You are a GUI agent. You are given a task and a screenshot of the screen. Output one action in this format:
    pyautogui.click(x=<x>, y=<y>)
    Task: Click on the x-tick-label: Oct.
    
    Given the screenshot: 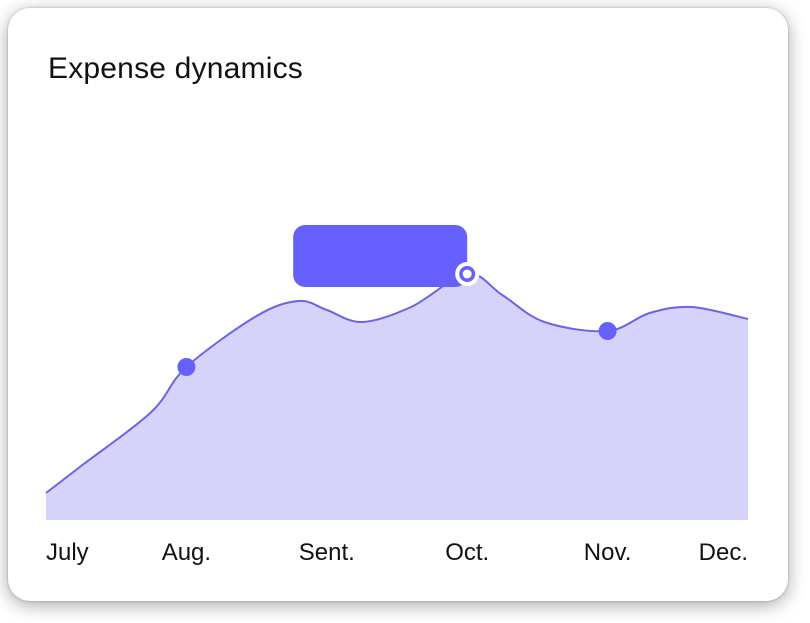 What is the action you would take?
    pyautogui.click(x=467, y=552)
    